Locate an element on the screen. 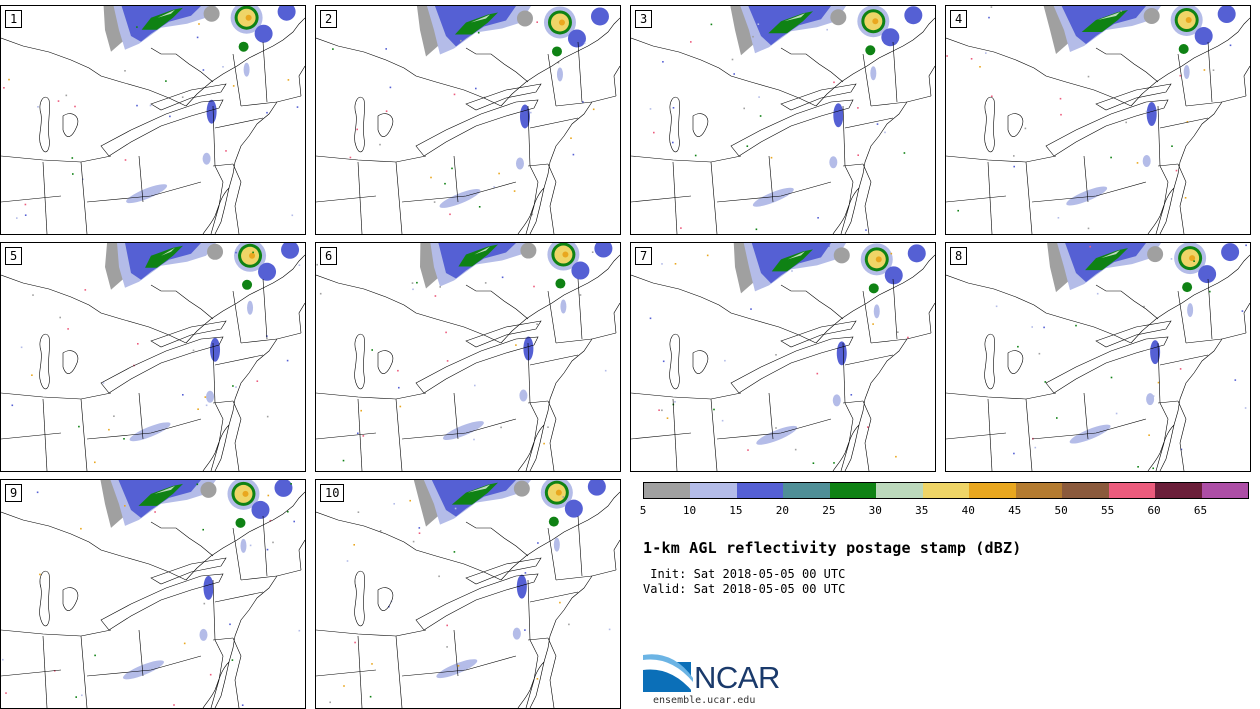 This screenshot has height=709, width=1260. map-panel-3: 3 is located at coordinates (783, 120).